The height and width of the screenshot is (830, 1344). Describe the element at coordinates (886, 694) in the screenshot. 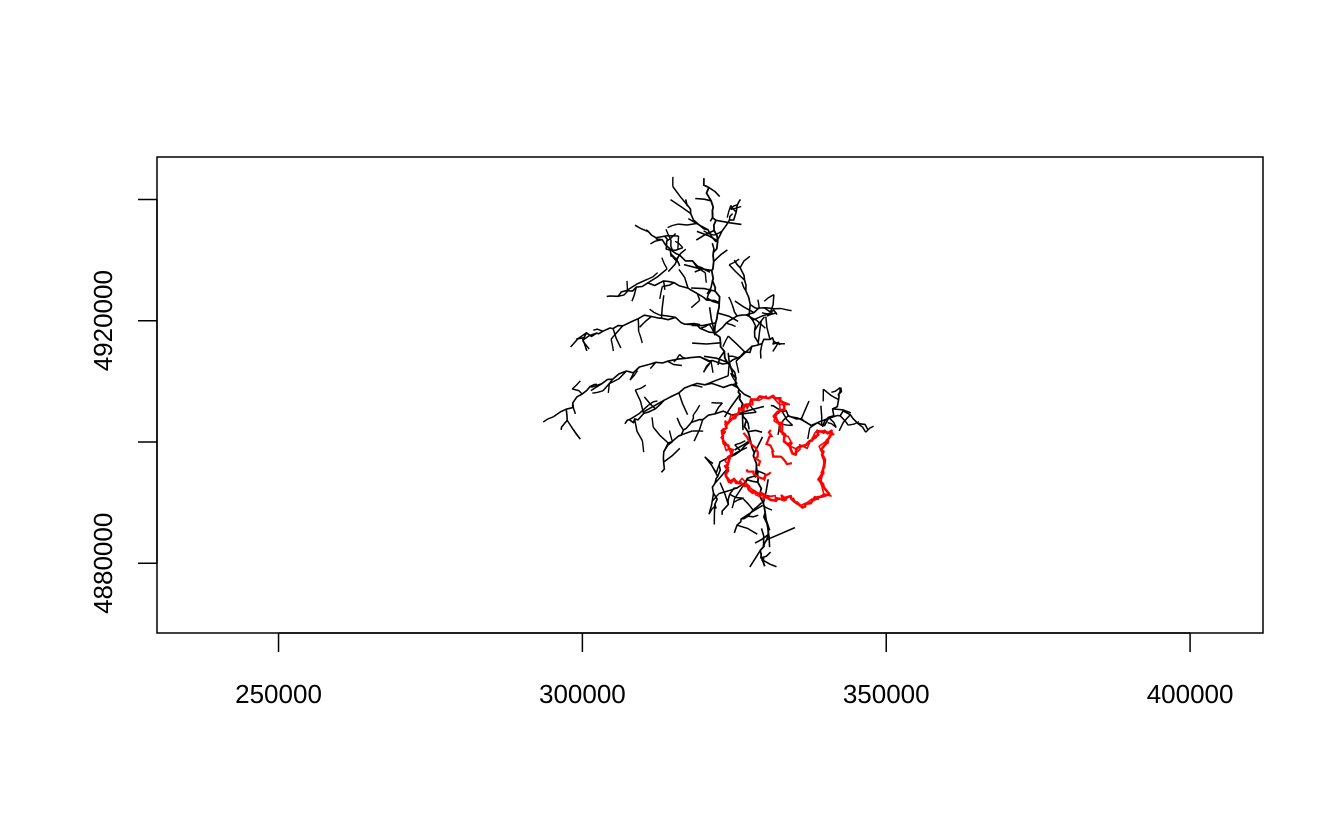

I see `x-tick-label: 350000` at that location.